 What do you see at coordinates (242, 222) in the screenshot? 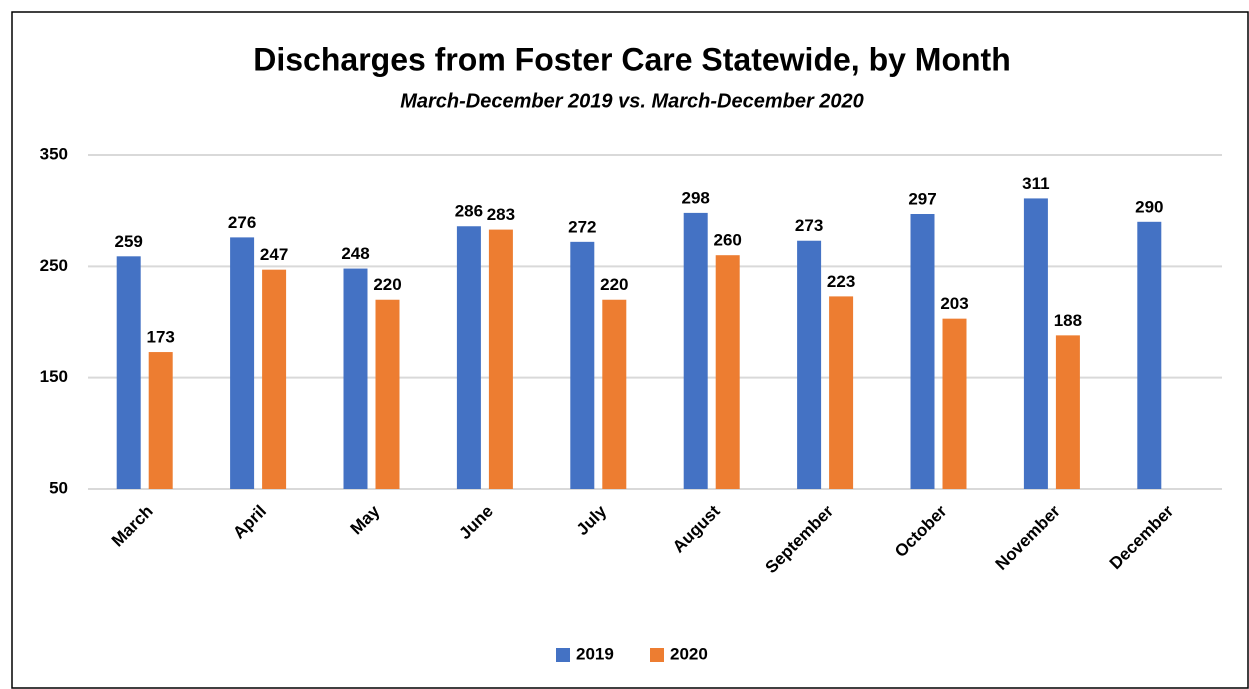
I see `value-label: 276` at bounding box center [242, 222].